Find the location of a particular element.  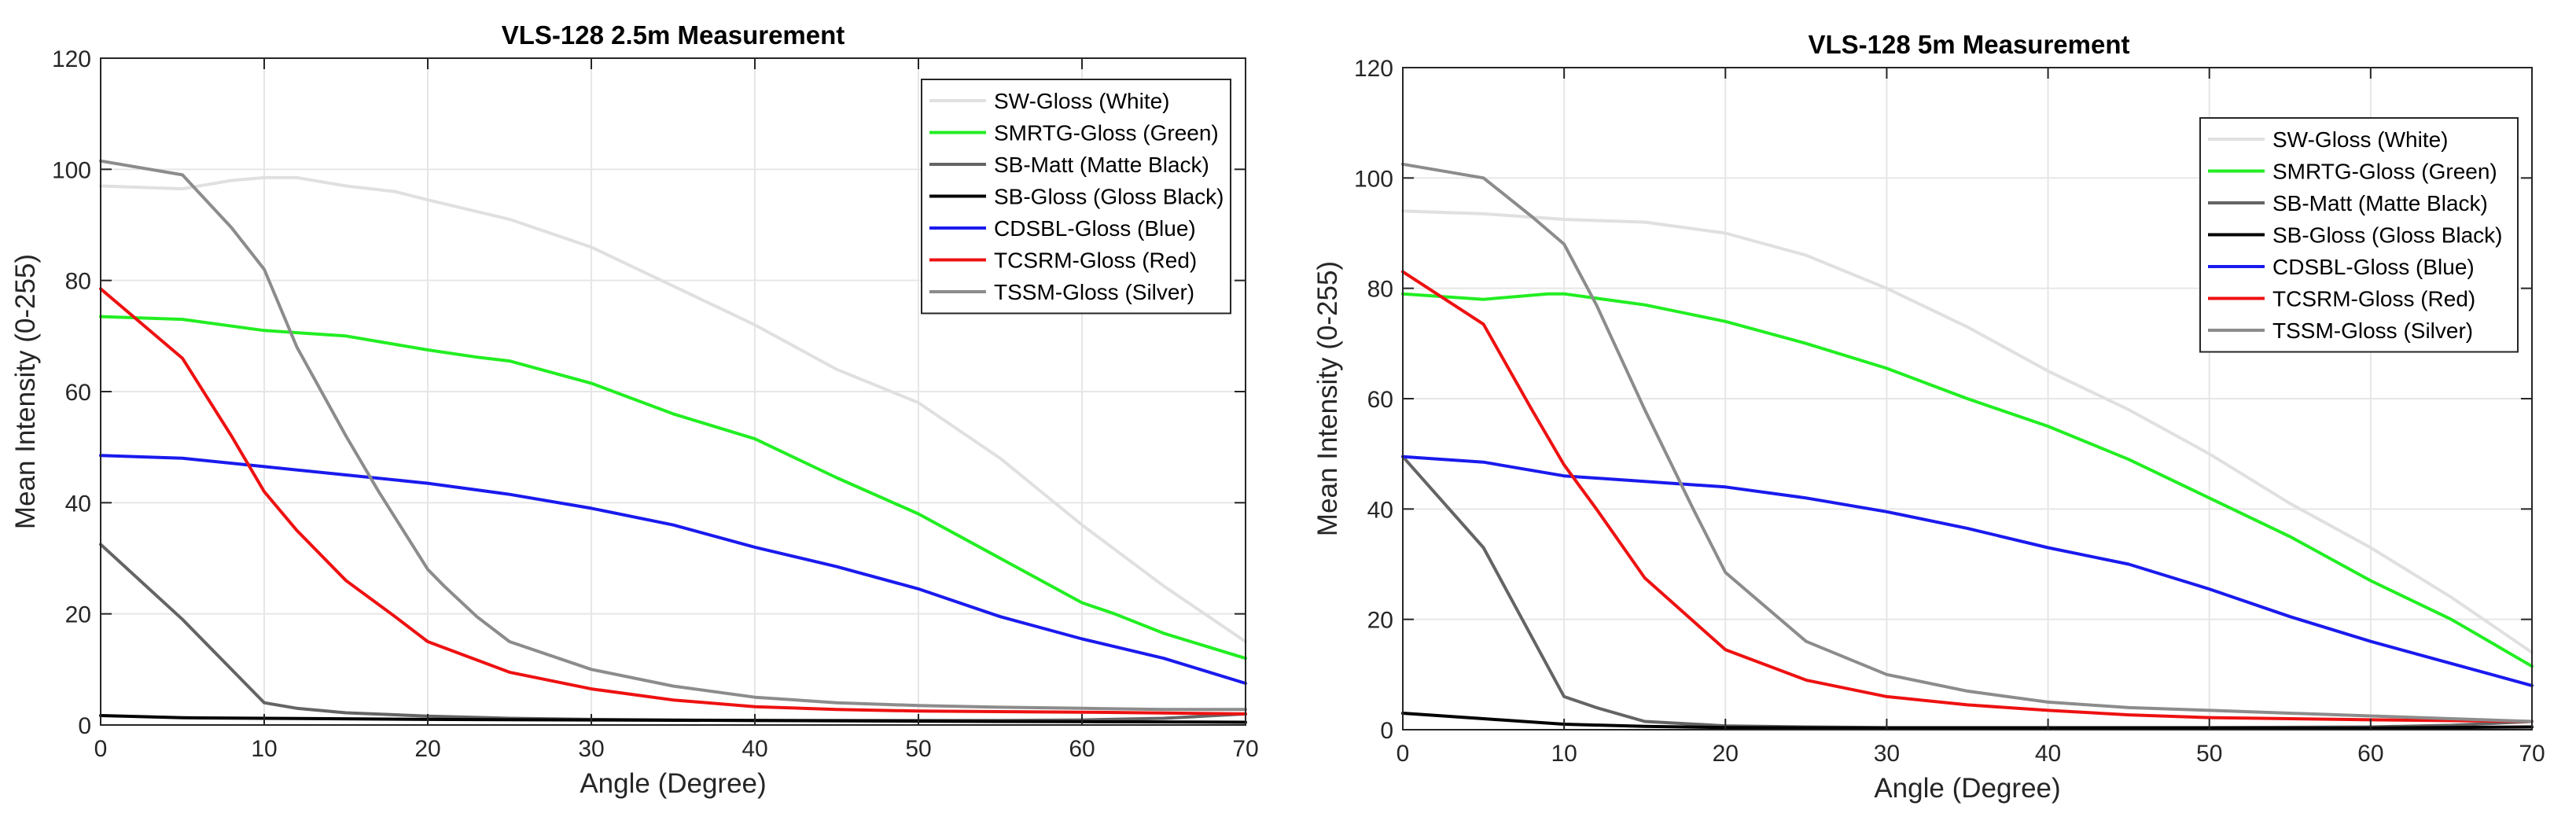

chart-title: VLS-128 2.5m Measurement is located at coordinates (673, 35).